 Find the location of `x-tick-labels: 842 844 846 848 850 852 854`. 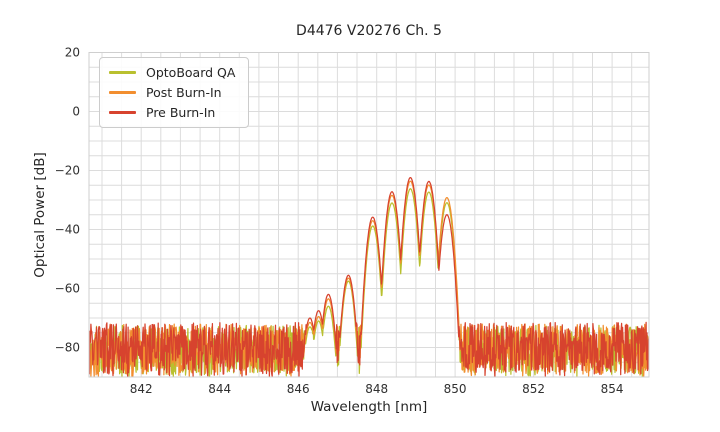

x-tick-labels: 842 844 846 848 850 852 854 is located at coordinates (377, 389).